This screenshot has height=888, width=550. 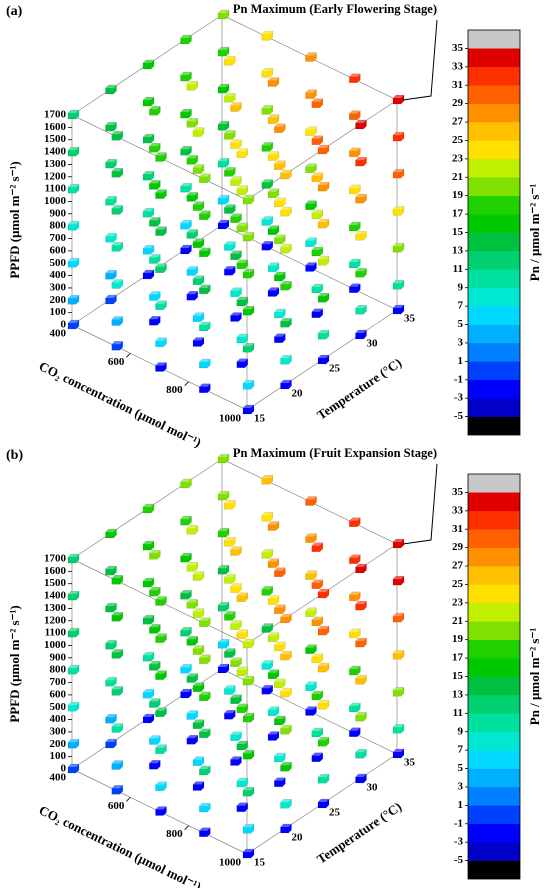 I want to click on z-tick-label: 100, so click(x=58, y=756).